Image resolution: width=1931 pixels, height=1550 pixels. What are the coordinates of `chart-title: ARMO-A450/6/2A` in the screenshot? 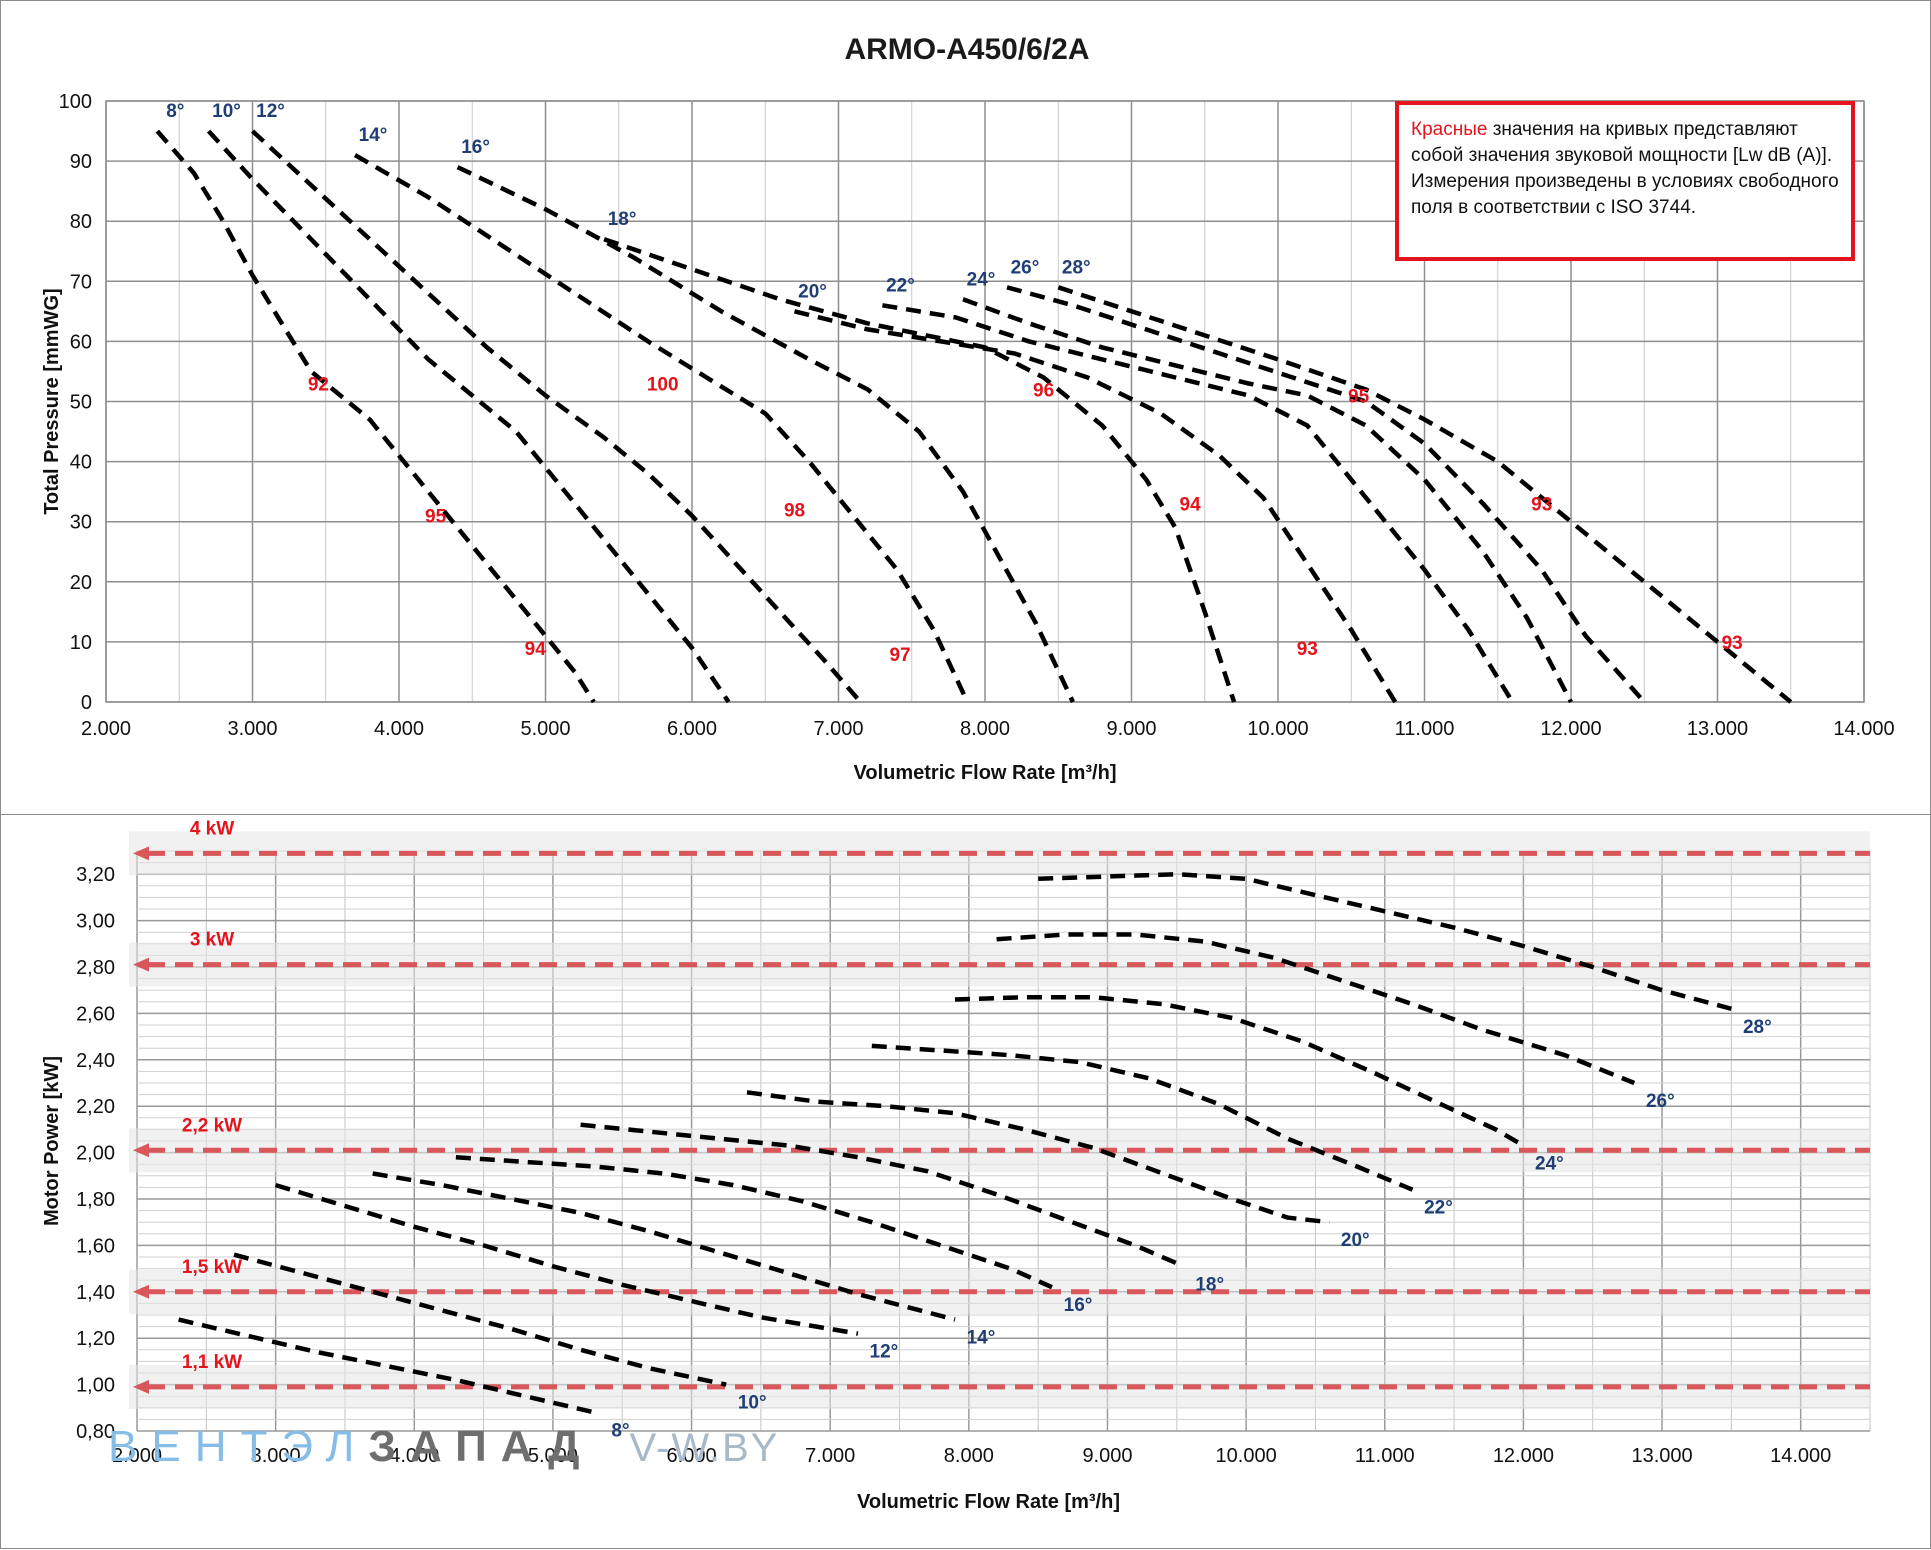 It's located at (966, 49).